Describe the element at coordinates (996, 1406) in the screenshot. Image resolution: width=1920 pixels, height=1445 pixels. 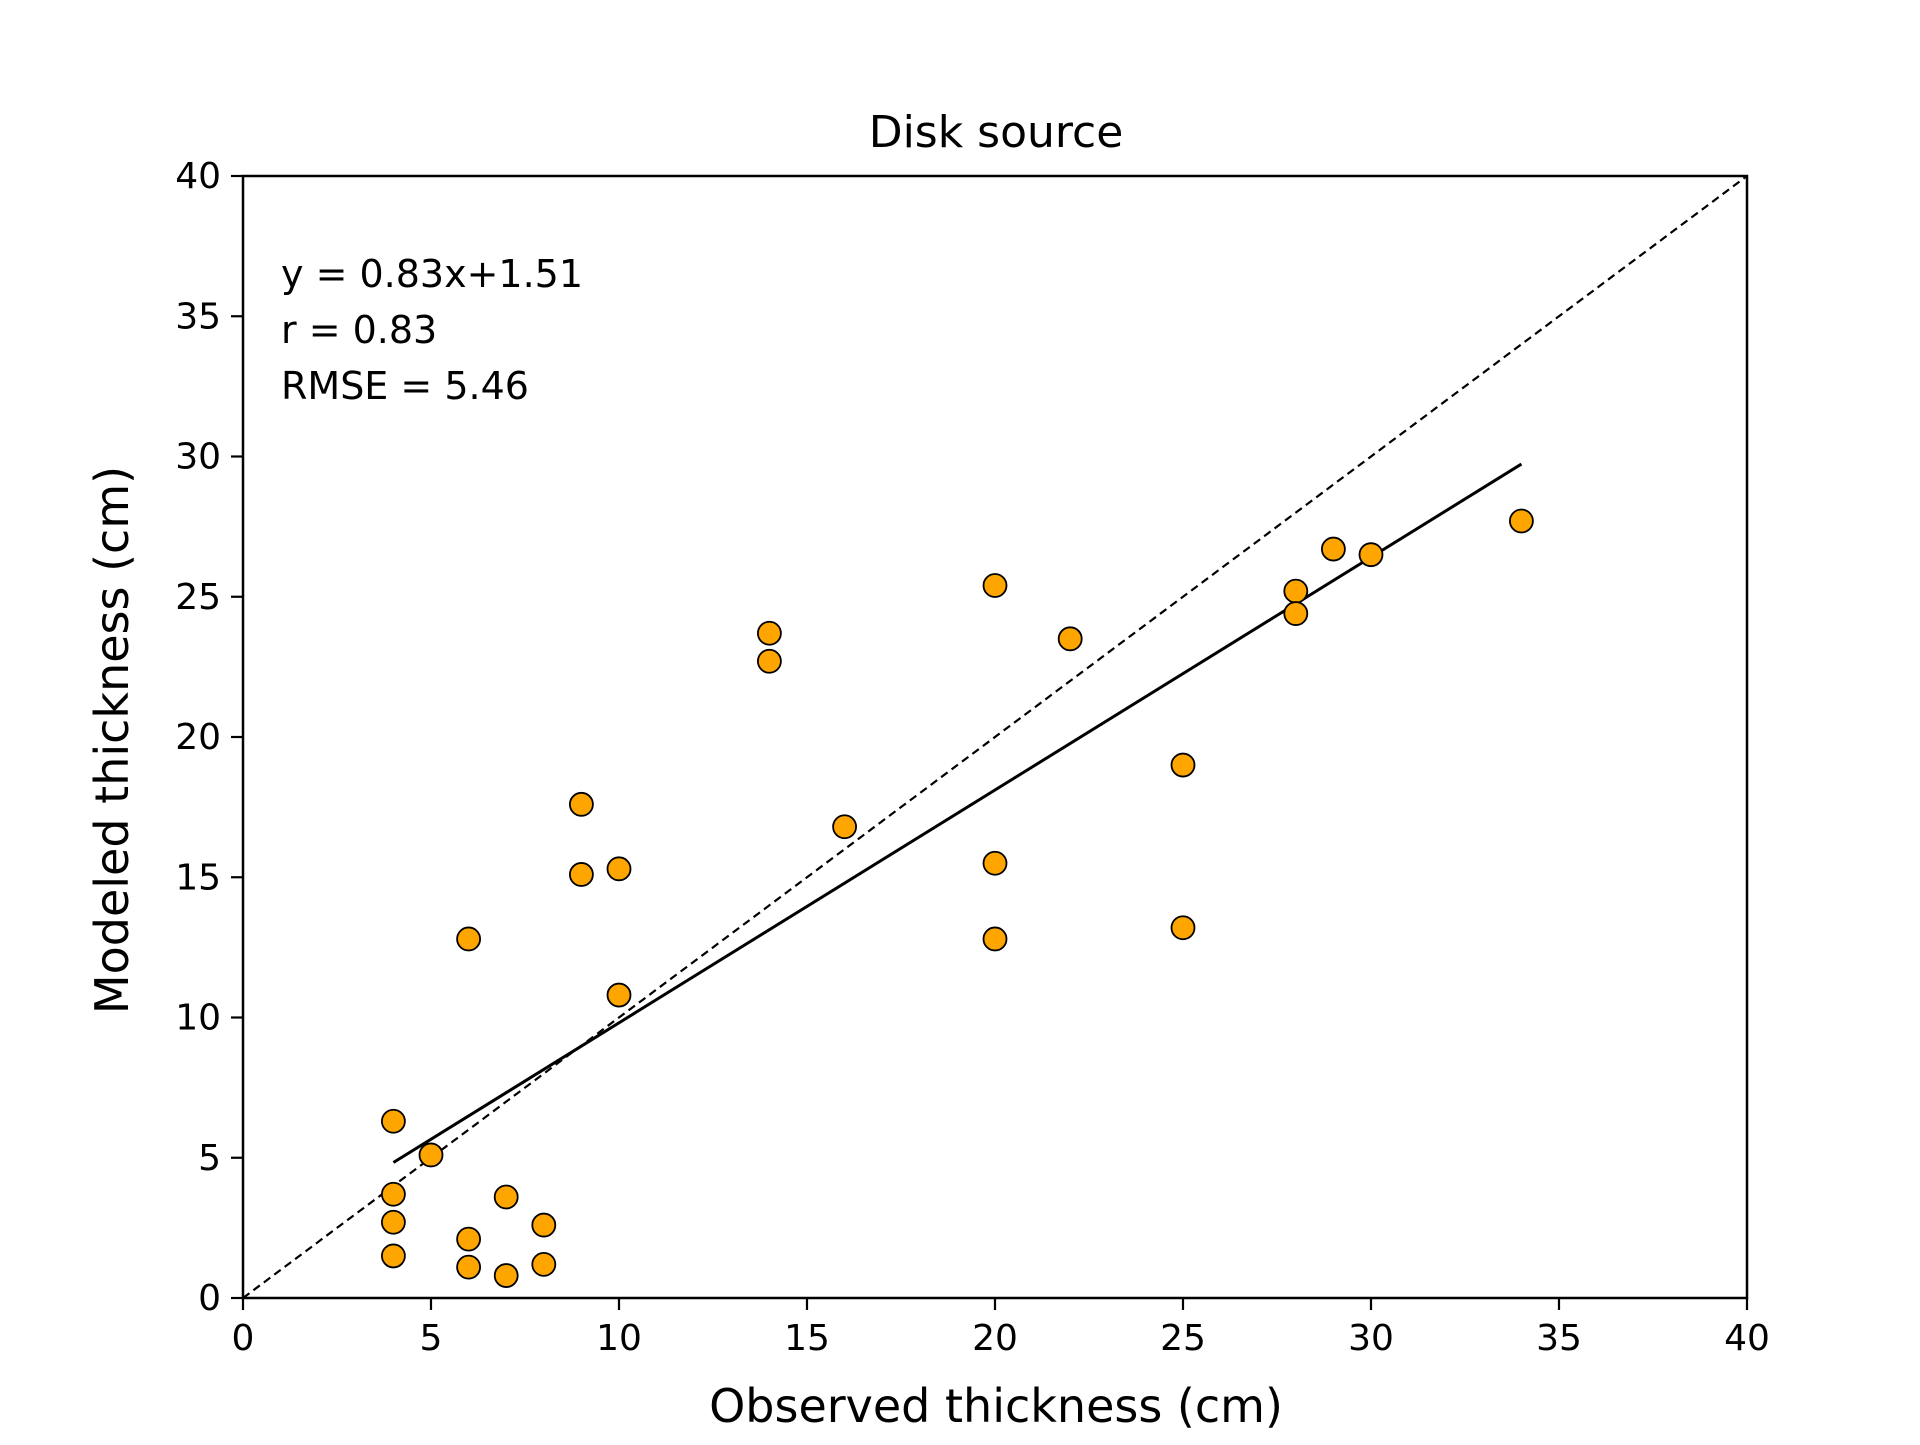
I see `x-axis-label: Observed thickness (cm)` at that location.